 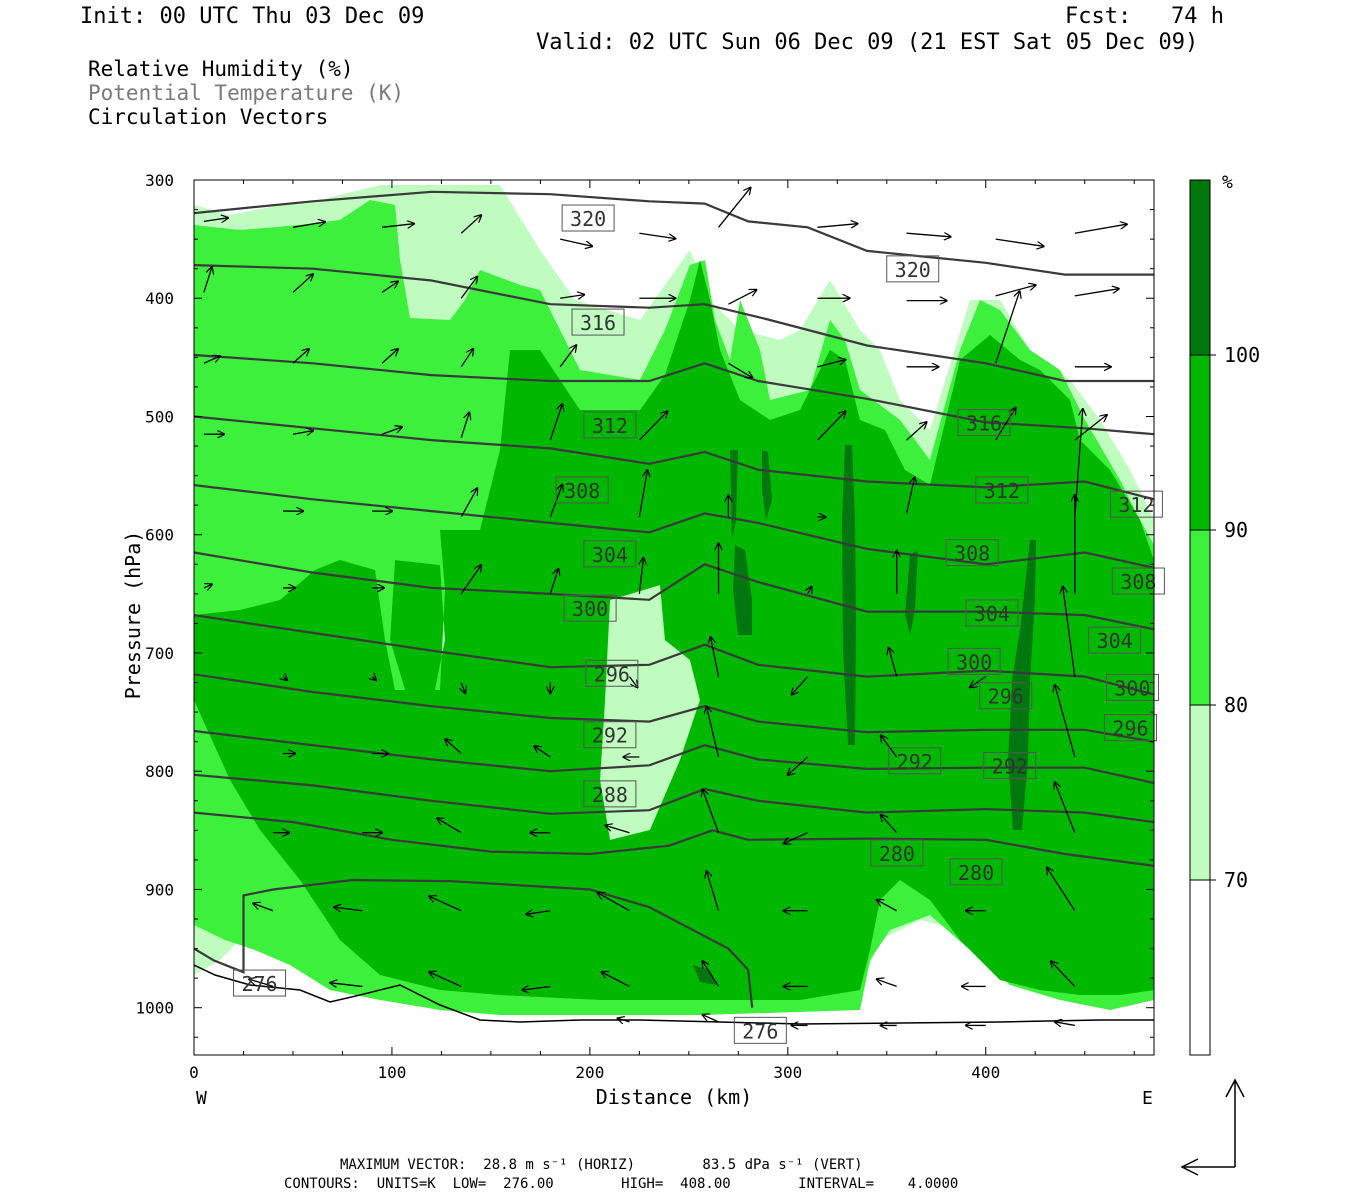 I want to click on contour-label: 296, so click(x=1006, y=696).